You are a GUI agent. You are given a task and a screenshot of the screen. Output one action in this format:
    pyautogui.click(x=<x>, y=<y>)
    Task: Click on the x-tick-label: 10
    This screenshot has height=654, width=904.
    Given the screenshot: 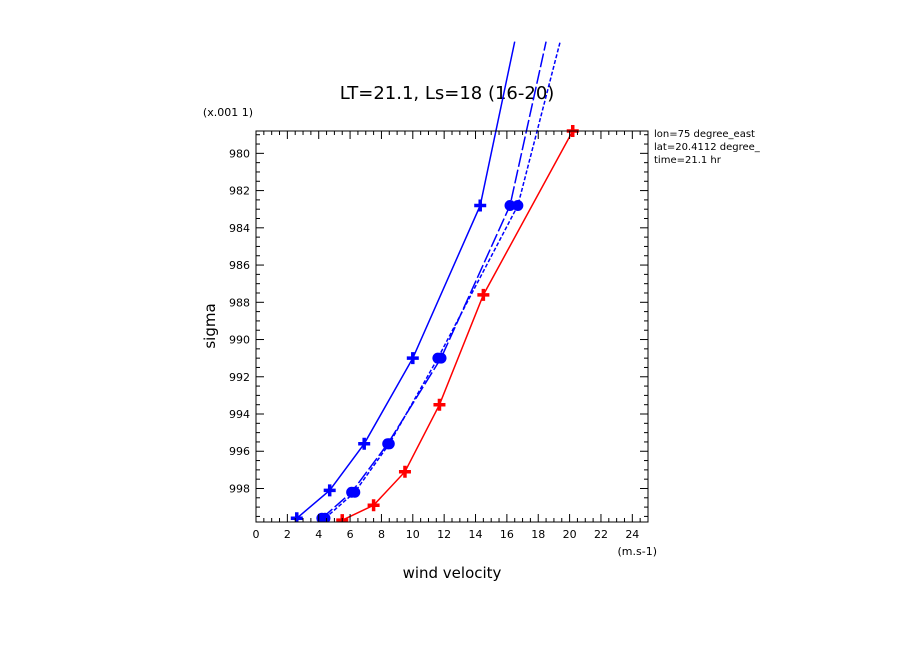 What is the action you would take?
    pyautogui.click(x=413, y=534)
    